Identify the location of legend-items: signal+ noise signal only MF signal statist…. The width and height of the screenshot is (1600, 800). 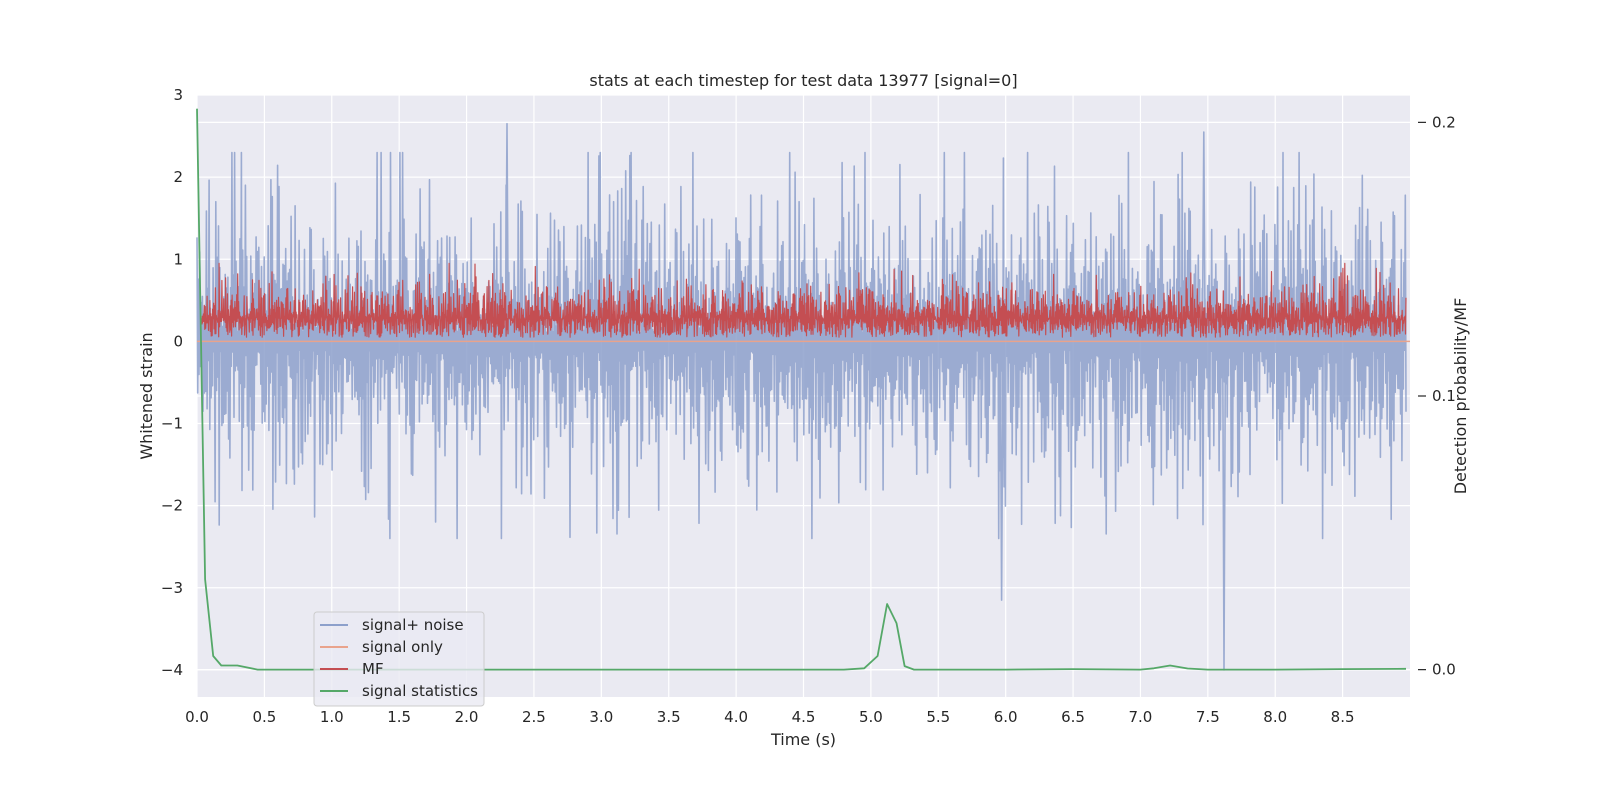
(399, 658).